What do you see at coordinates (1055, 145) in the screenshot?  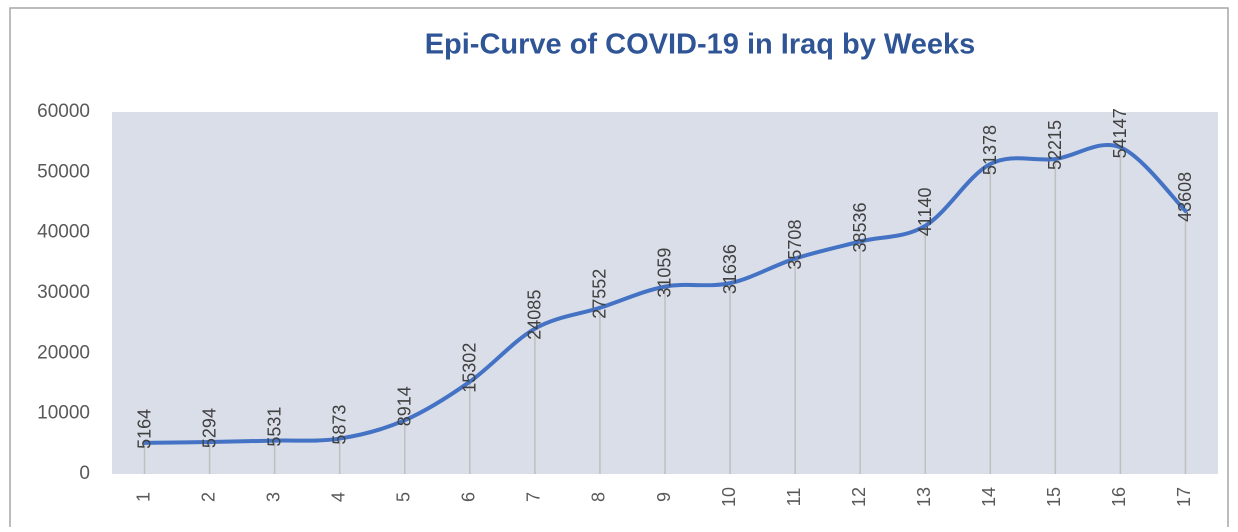 I see `data-label: 52215` at bounding box center [1055, 145].